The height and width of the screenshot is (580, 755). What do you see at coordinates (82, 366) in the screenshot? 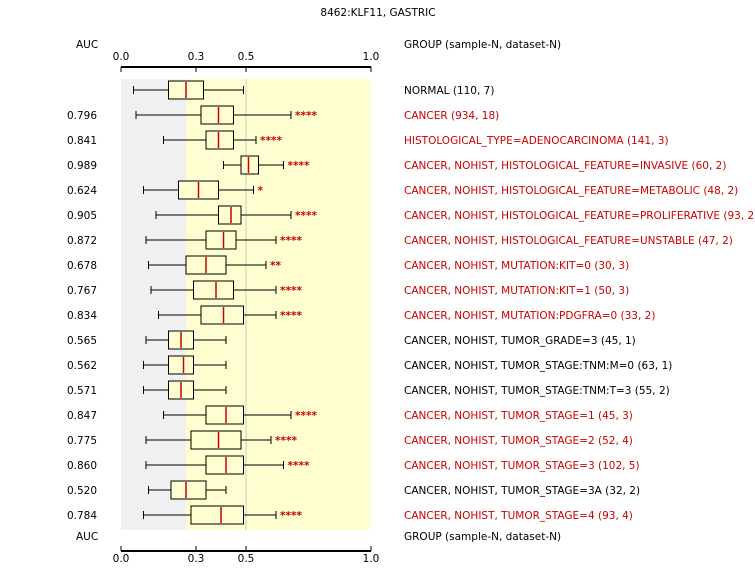
I see `auc-value: 0.562` at bounding box center [82, 366].